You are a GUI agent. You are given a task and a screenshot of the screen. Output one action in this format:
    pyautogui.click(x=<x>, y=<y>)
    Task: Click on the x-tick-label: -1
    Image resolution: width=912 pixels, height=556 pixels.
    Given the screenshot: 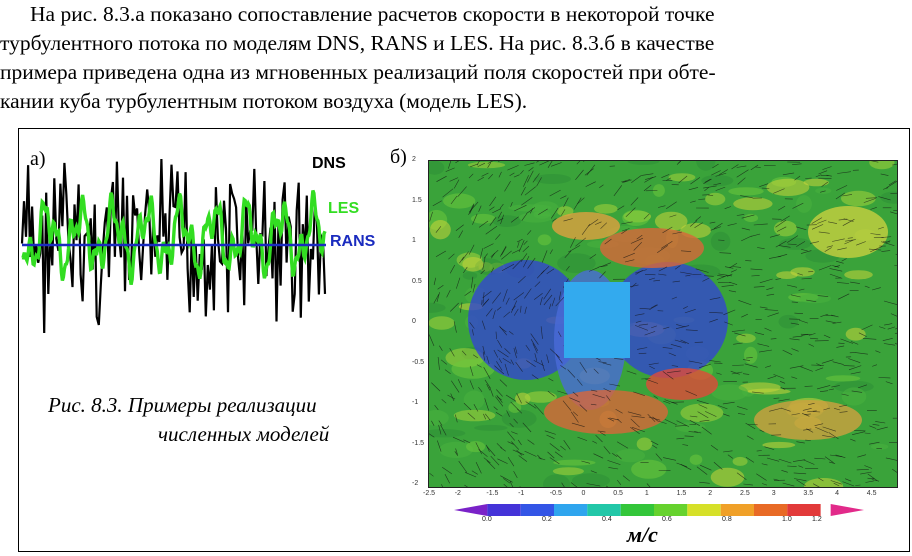 What is the action you would take?
    pyautogui.click(x=521, y=493)
    